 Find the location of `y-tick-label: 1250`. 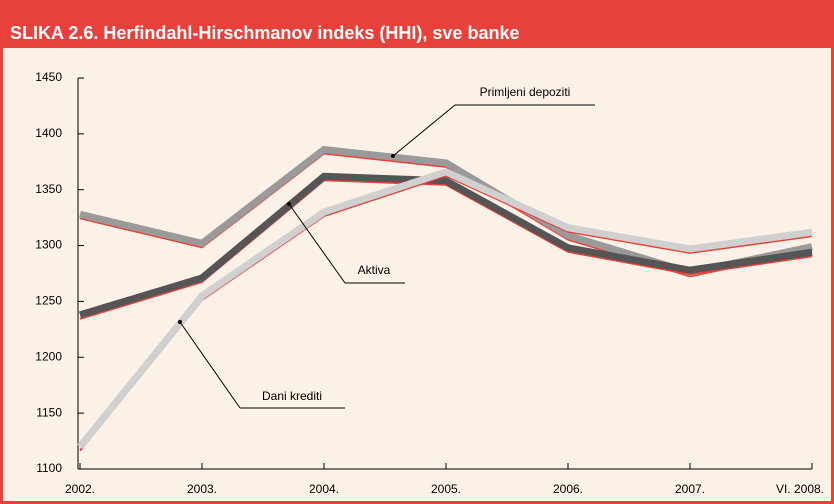

y-tick-label: 1250 is located at coordinates (48, 301).